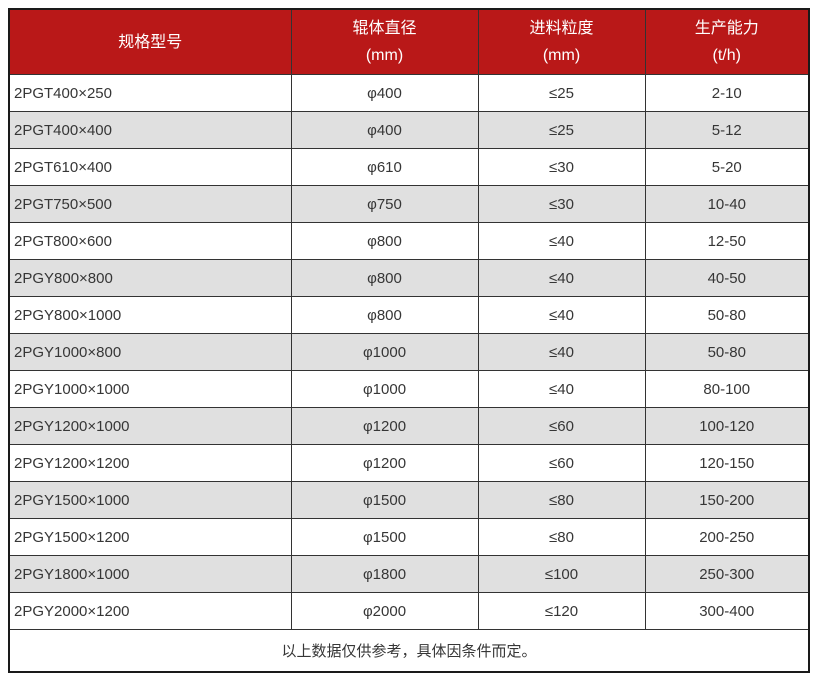 The width and height of the screenshot is (816, 689). What do you see at coordinates (561, 611) in the screenshot?
I see `cell-feed-size: ≤120` at bounding box center [561, 611].